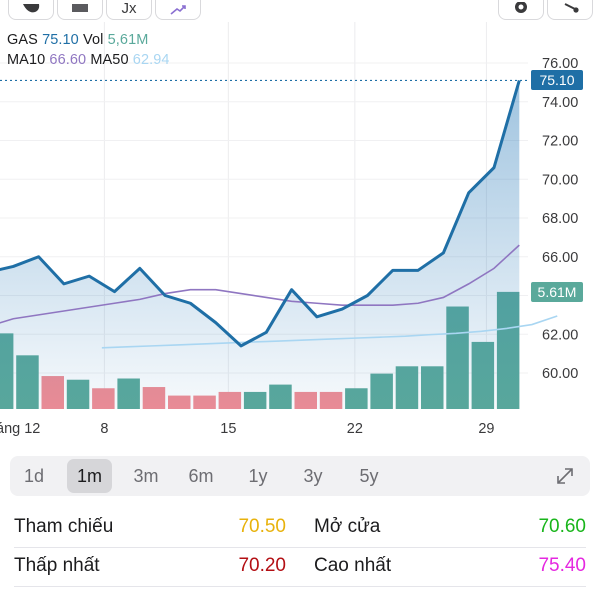  What do you see at coordinates (104, 429) in the screenshot?
I see `x-tick-label: 8` at bounding box center [104, 429].